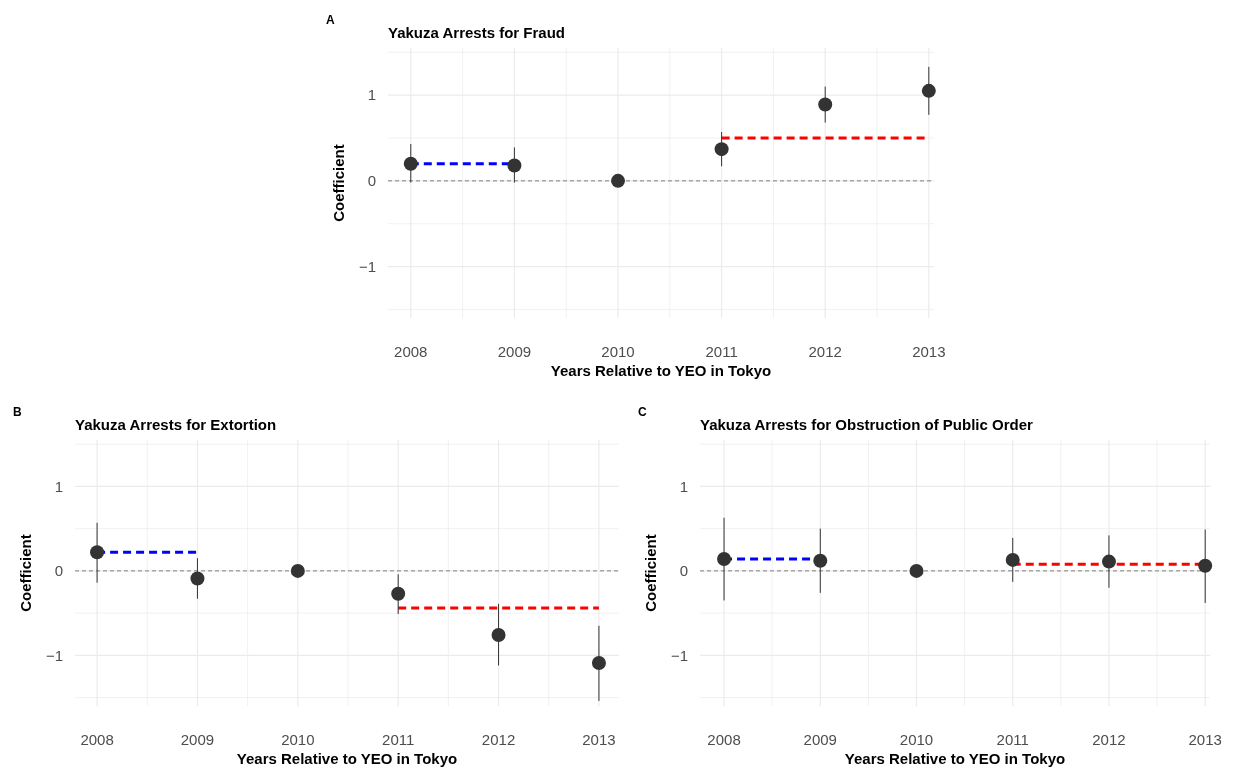 This screenshot has height=772, width=1233. Describe the element at coordinates (867, 424) in the screenshot. I see `chart-title: Yakuza Arrests for Obstruction of Public Order` at that location.